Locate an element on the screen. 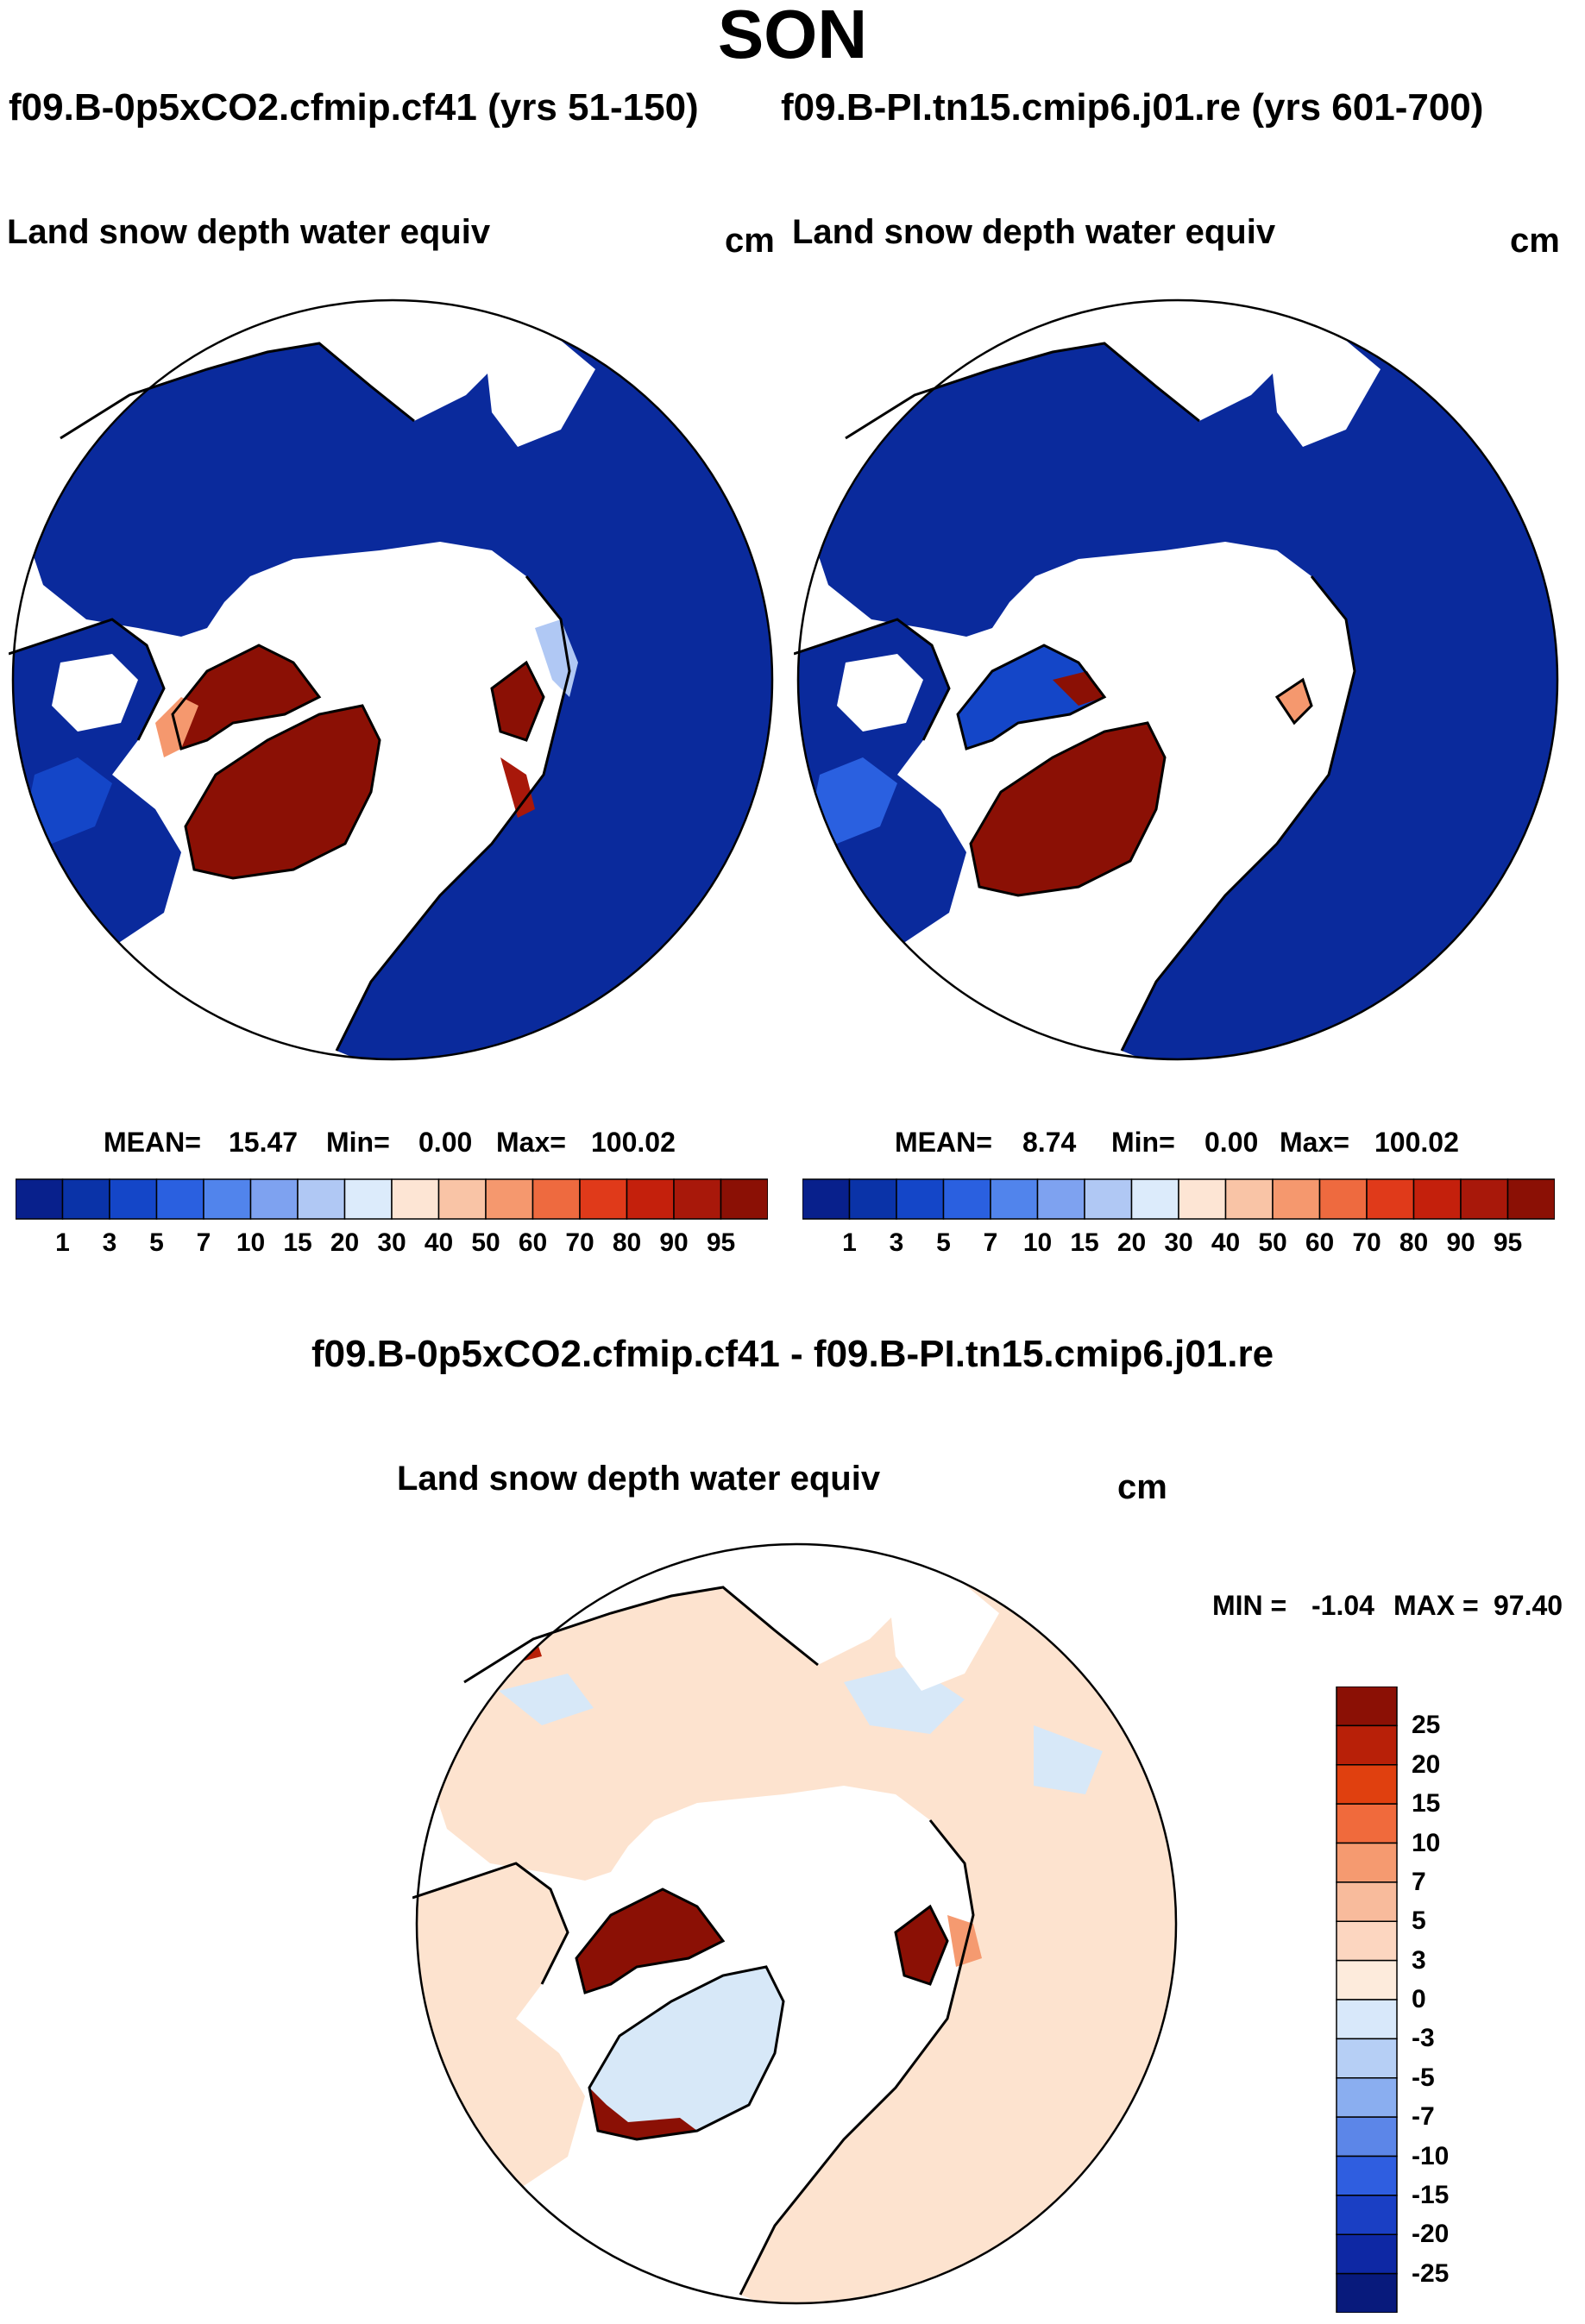  coastlines is located at coordinates (693, 1941).